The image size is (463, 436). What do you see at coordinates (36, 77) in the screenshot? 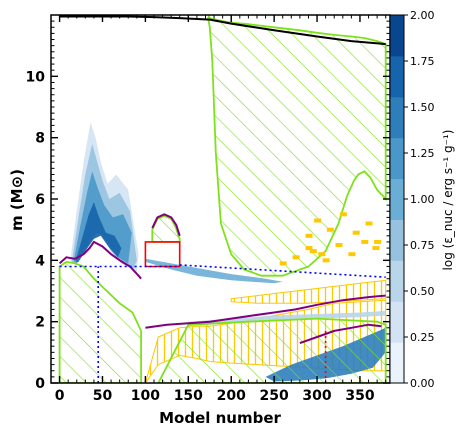
I see `y-tick-label-5: 10` at bounding box center [36, 77].